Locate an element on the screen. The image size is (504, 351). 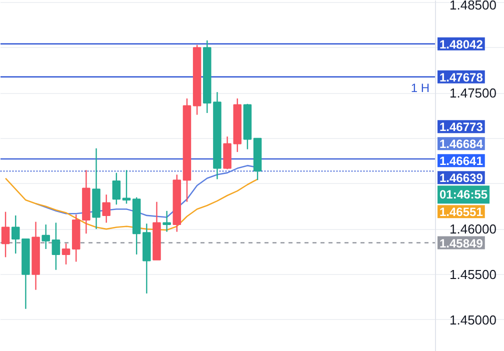
ref-line-label: 1.46773 is located at coordinates (462, 127).